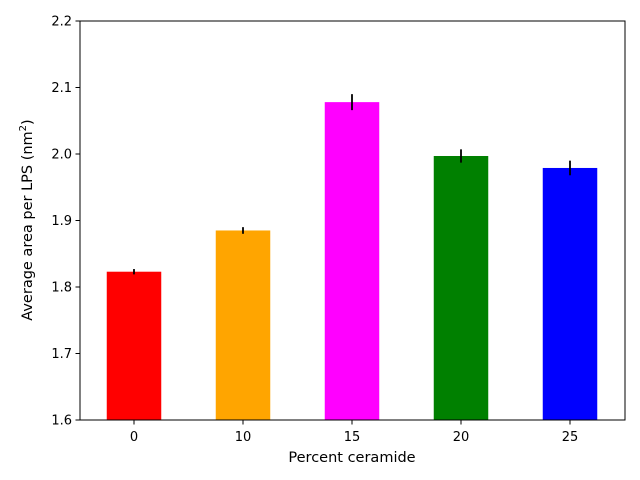 This screenshot has width=640, height=480. What do you see at coordinates (61, 88) in the screenshot?
I see `y-tick-label-2.1: 2.1` at bounding box center [61, 88].